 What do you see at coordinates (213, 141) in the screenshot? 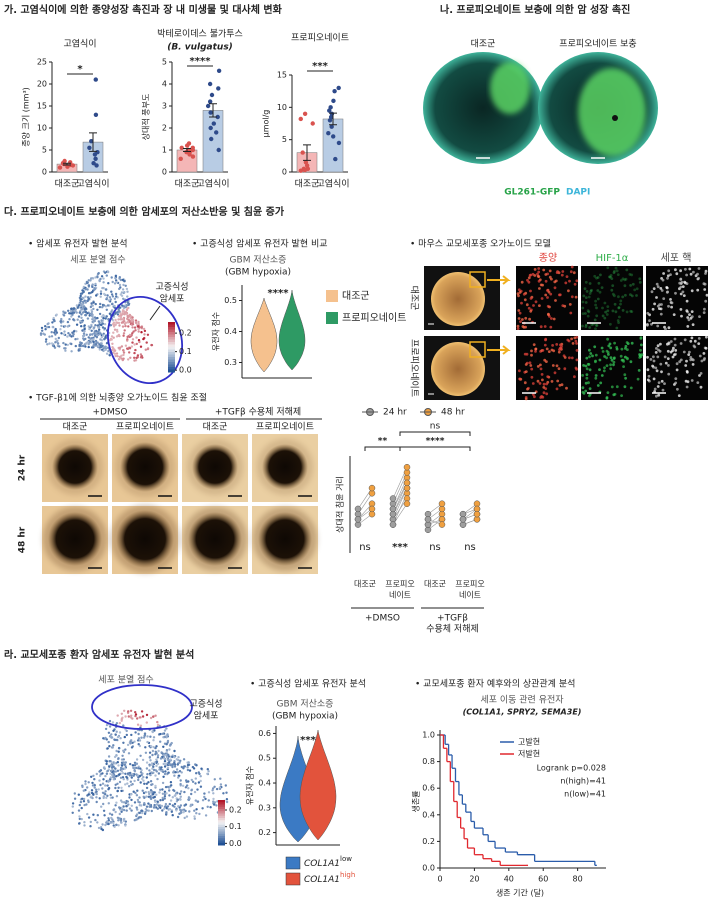
I see `bar` at bounding box center [213, 141].